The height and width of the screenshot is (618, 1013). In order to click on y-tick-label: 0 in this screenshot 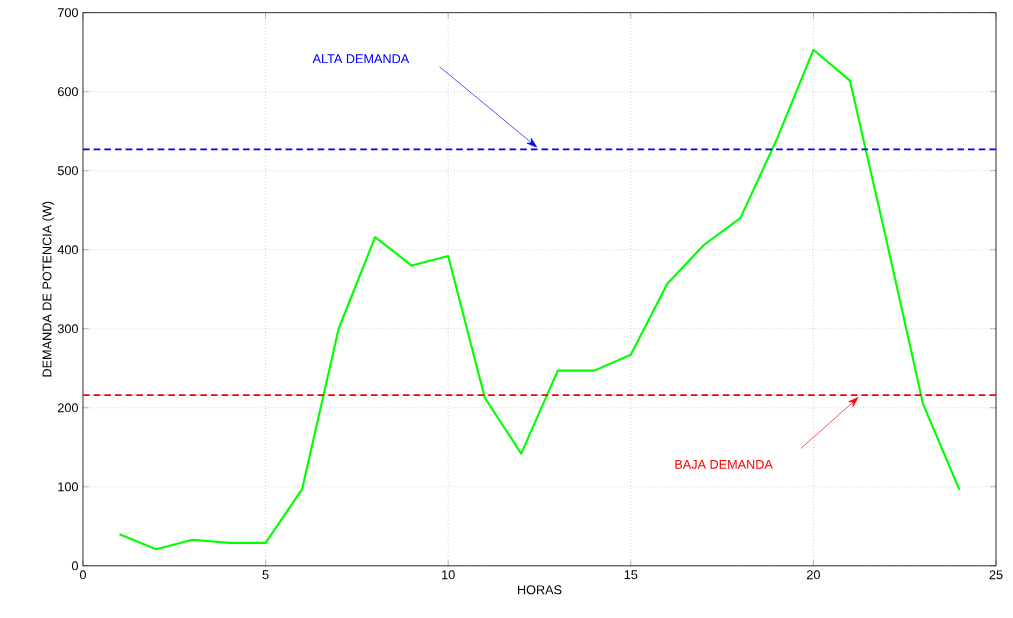, I will do `click(74, 566)`.